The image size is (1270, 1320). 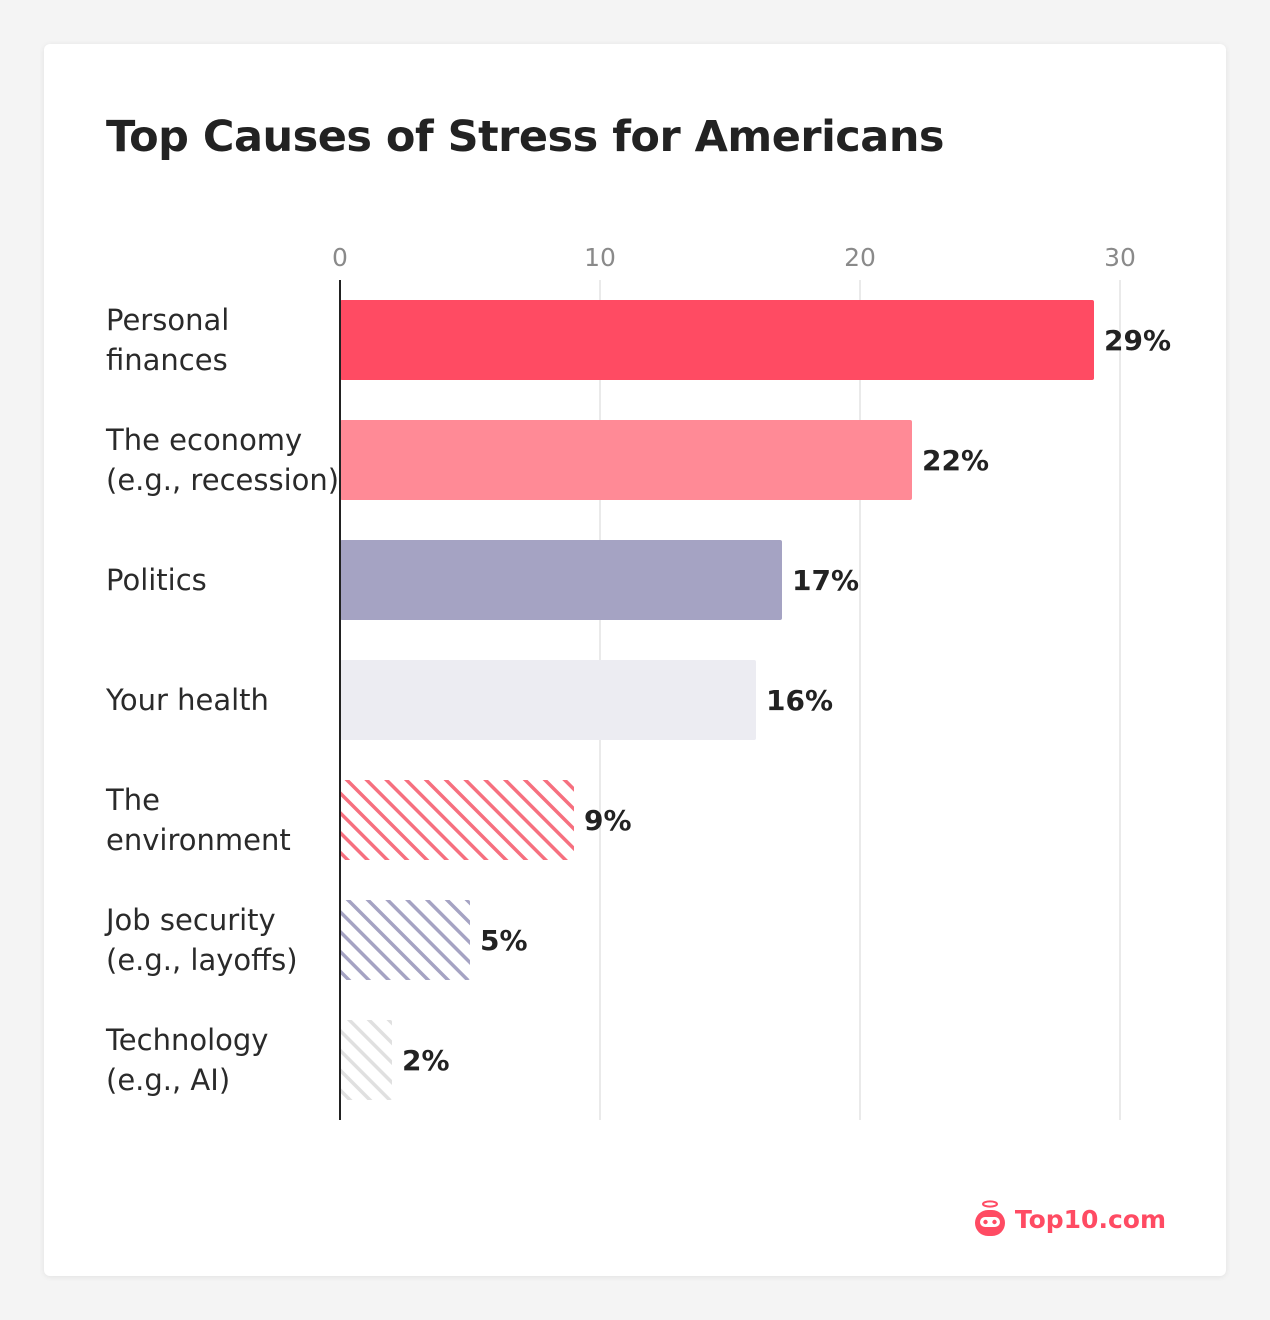 What do you see at coordinates (1137, 340) in the screenshot?
I see `value-label: 29%` at bounding box center [1137, 340].